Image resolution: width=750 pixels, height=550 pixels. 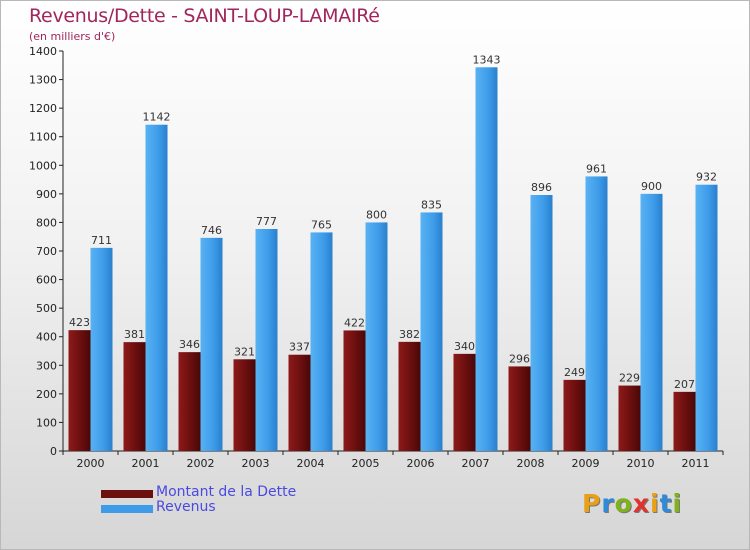 I want to click on data-label: 746, so click(x=211, y=230).